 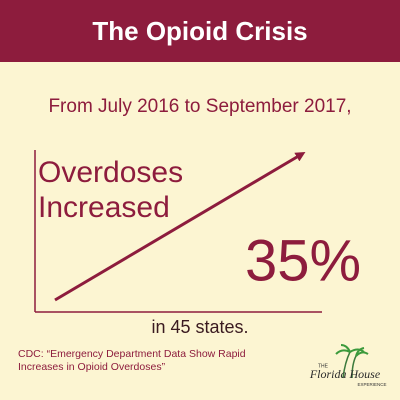 I want to click on logo-text: THE, so click(x=323, y=366).